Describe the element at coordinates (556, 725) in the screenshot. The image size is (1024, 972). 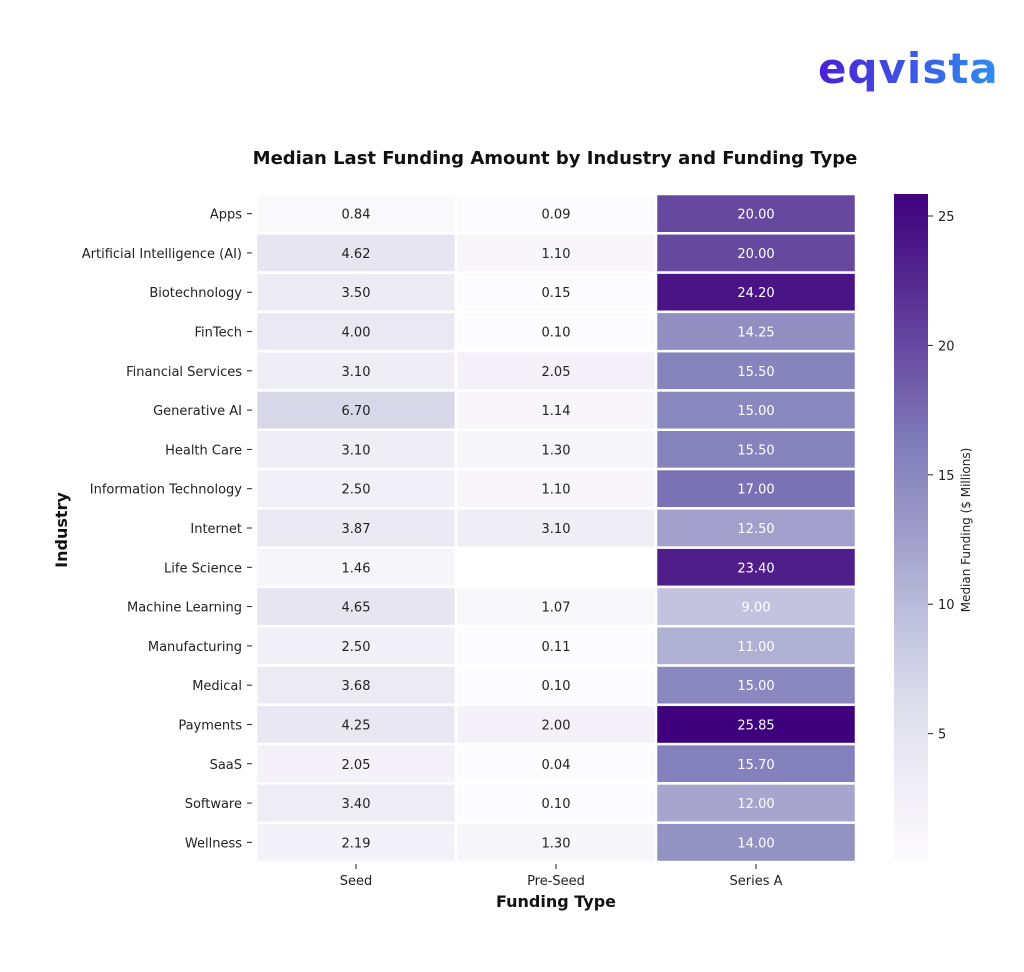
I see `cell-value: 2.00` at that location.